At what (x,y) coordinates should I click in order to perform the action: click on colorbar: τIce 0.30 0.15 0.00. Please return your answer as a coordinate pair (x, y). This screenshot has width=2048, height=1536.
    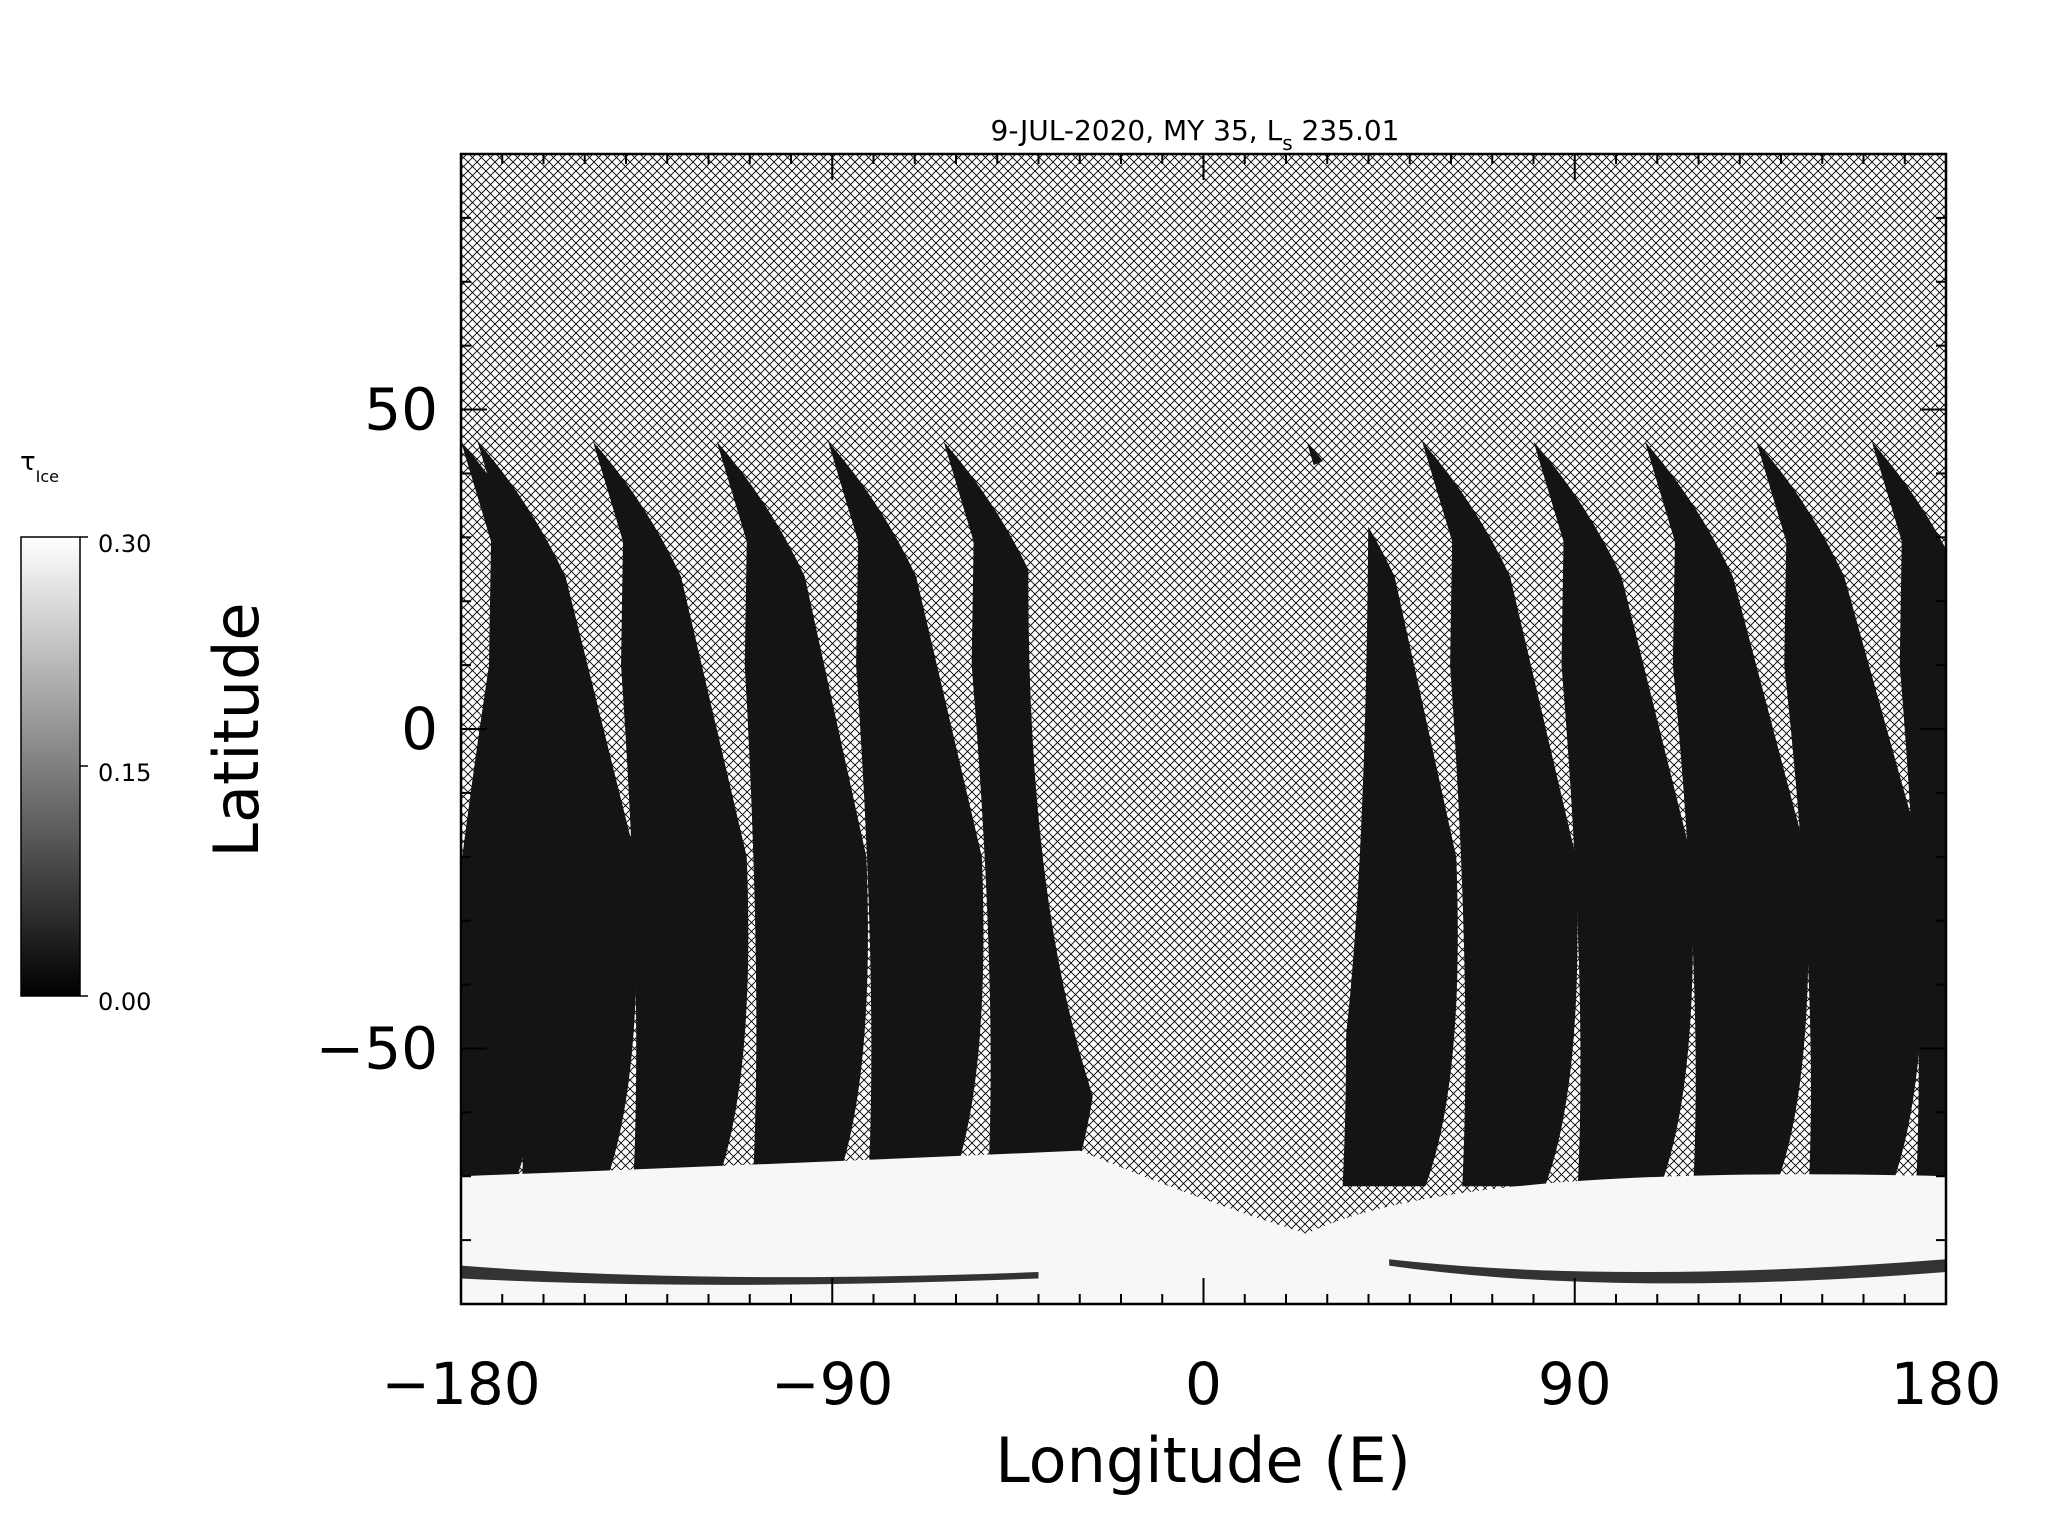
    Looking at the image, I should click on (85, 731).